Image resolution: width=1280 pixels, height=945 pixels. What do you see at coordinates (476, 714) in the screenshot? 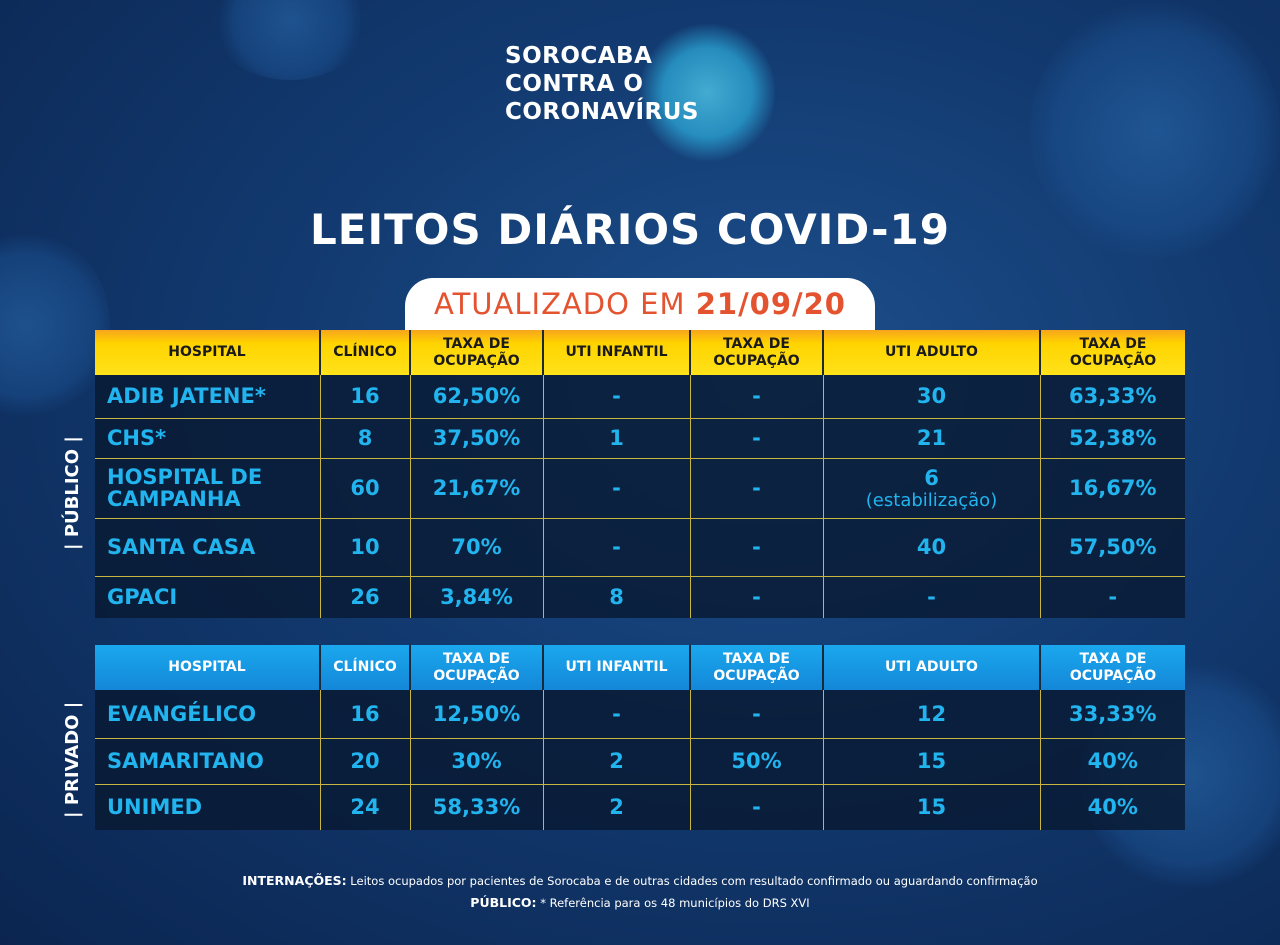
I see `cell-value: 12,50%` at bounding box center [476, 714].